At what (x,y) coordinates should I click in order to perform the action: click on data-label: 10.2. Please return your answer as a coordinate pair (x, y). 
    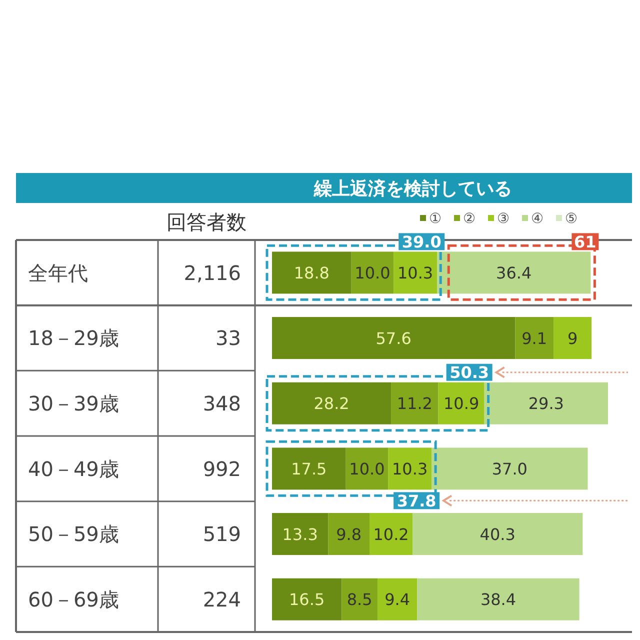
    Looking at the image, I should click on (391, 534).